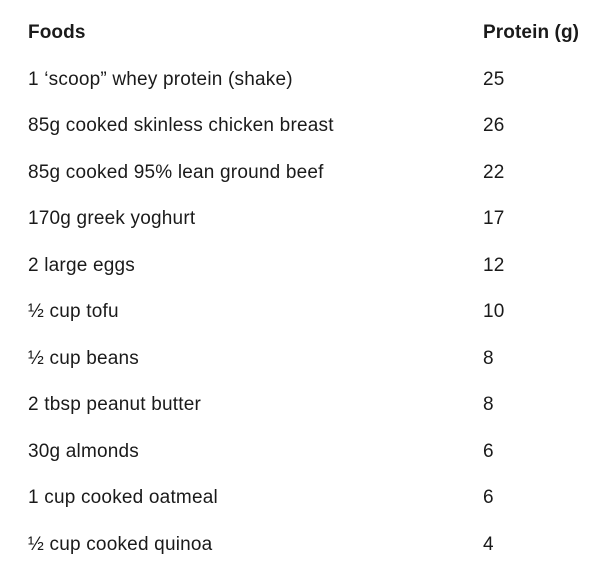  I want to click on food-cell: 2 tbsp peanut butter, so click(255, 405).